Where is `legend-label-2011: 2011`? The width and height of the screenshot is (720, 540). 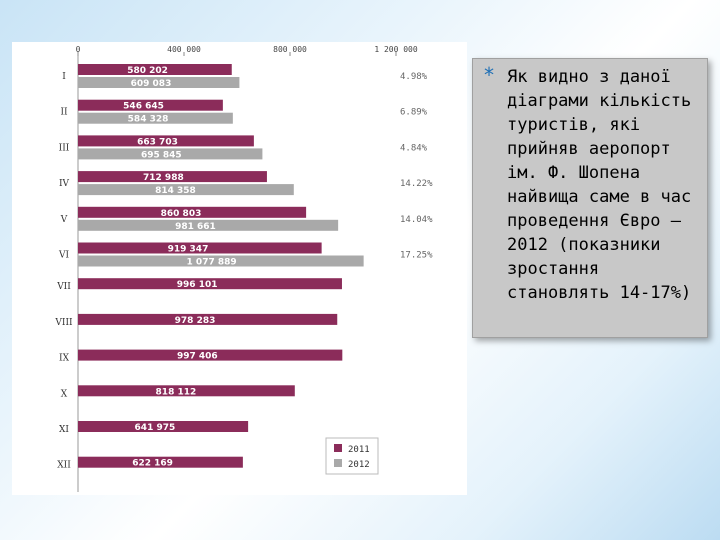
legend-label-2011: 2011 is located at coordinates (359, 450).